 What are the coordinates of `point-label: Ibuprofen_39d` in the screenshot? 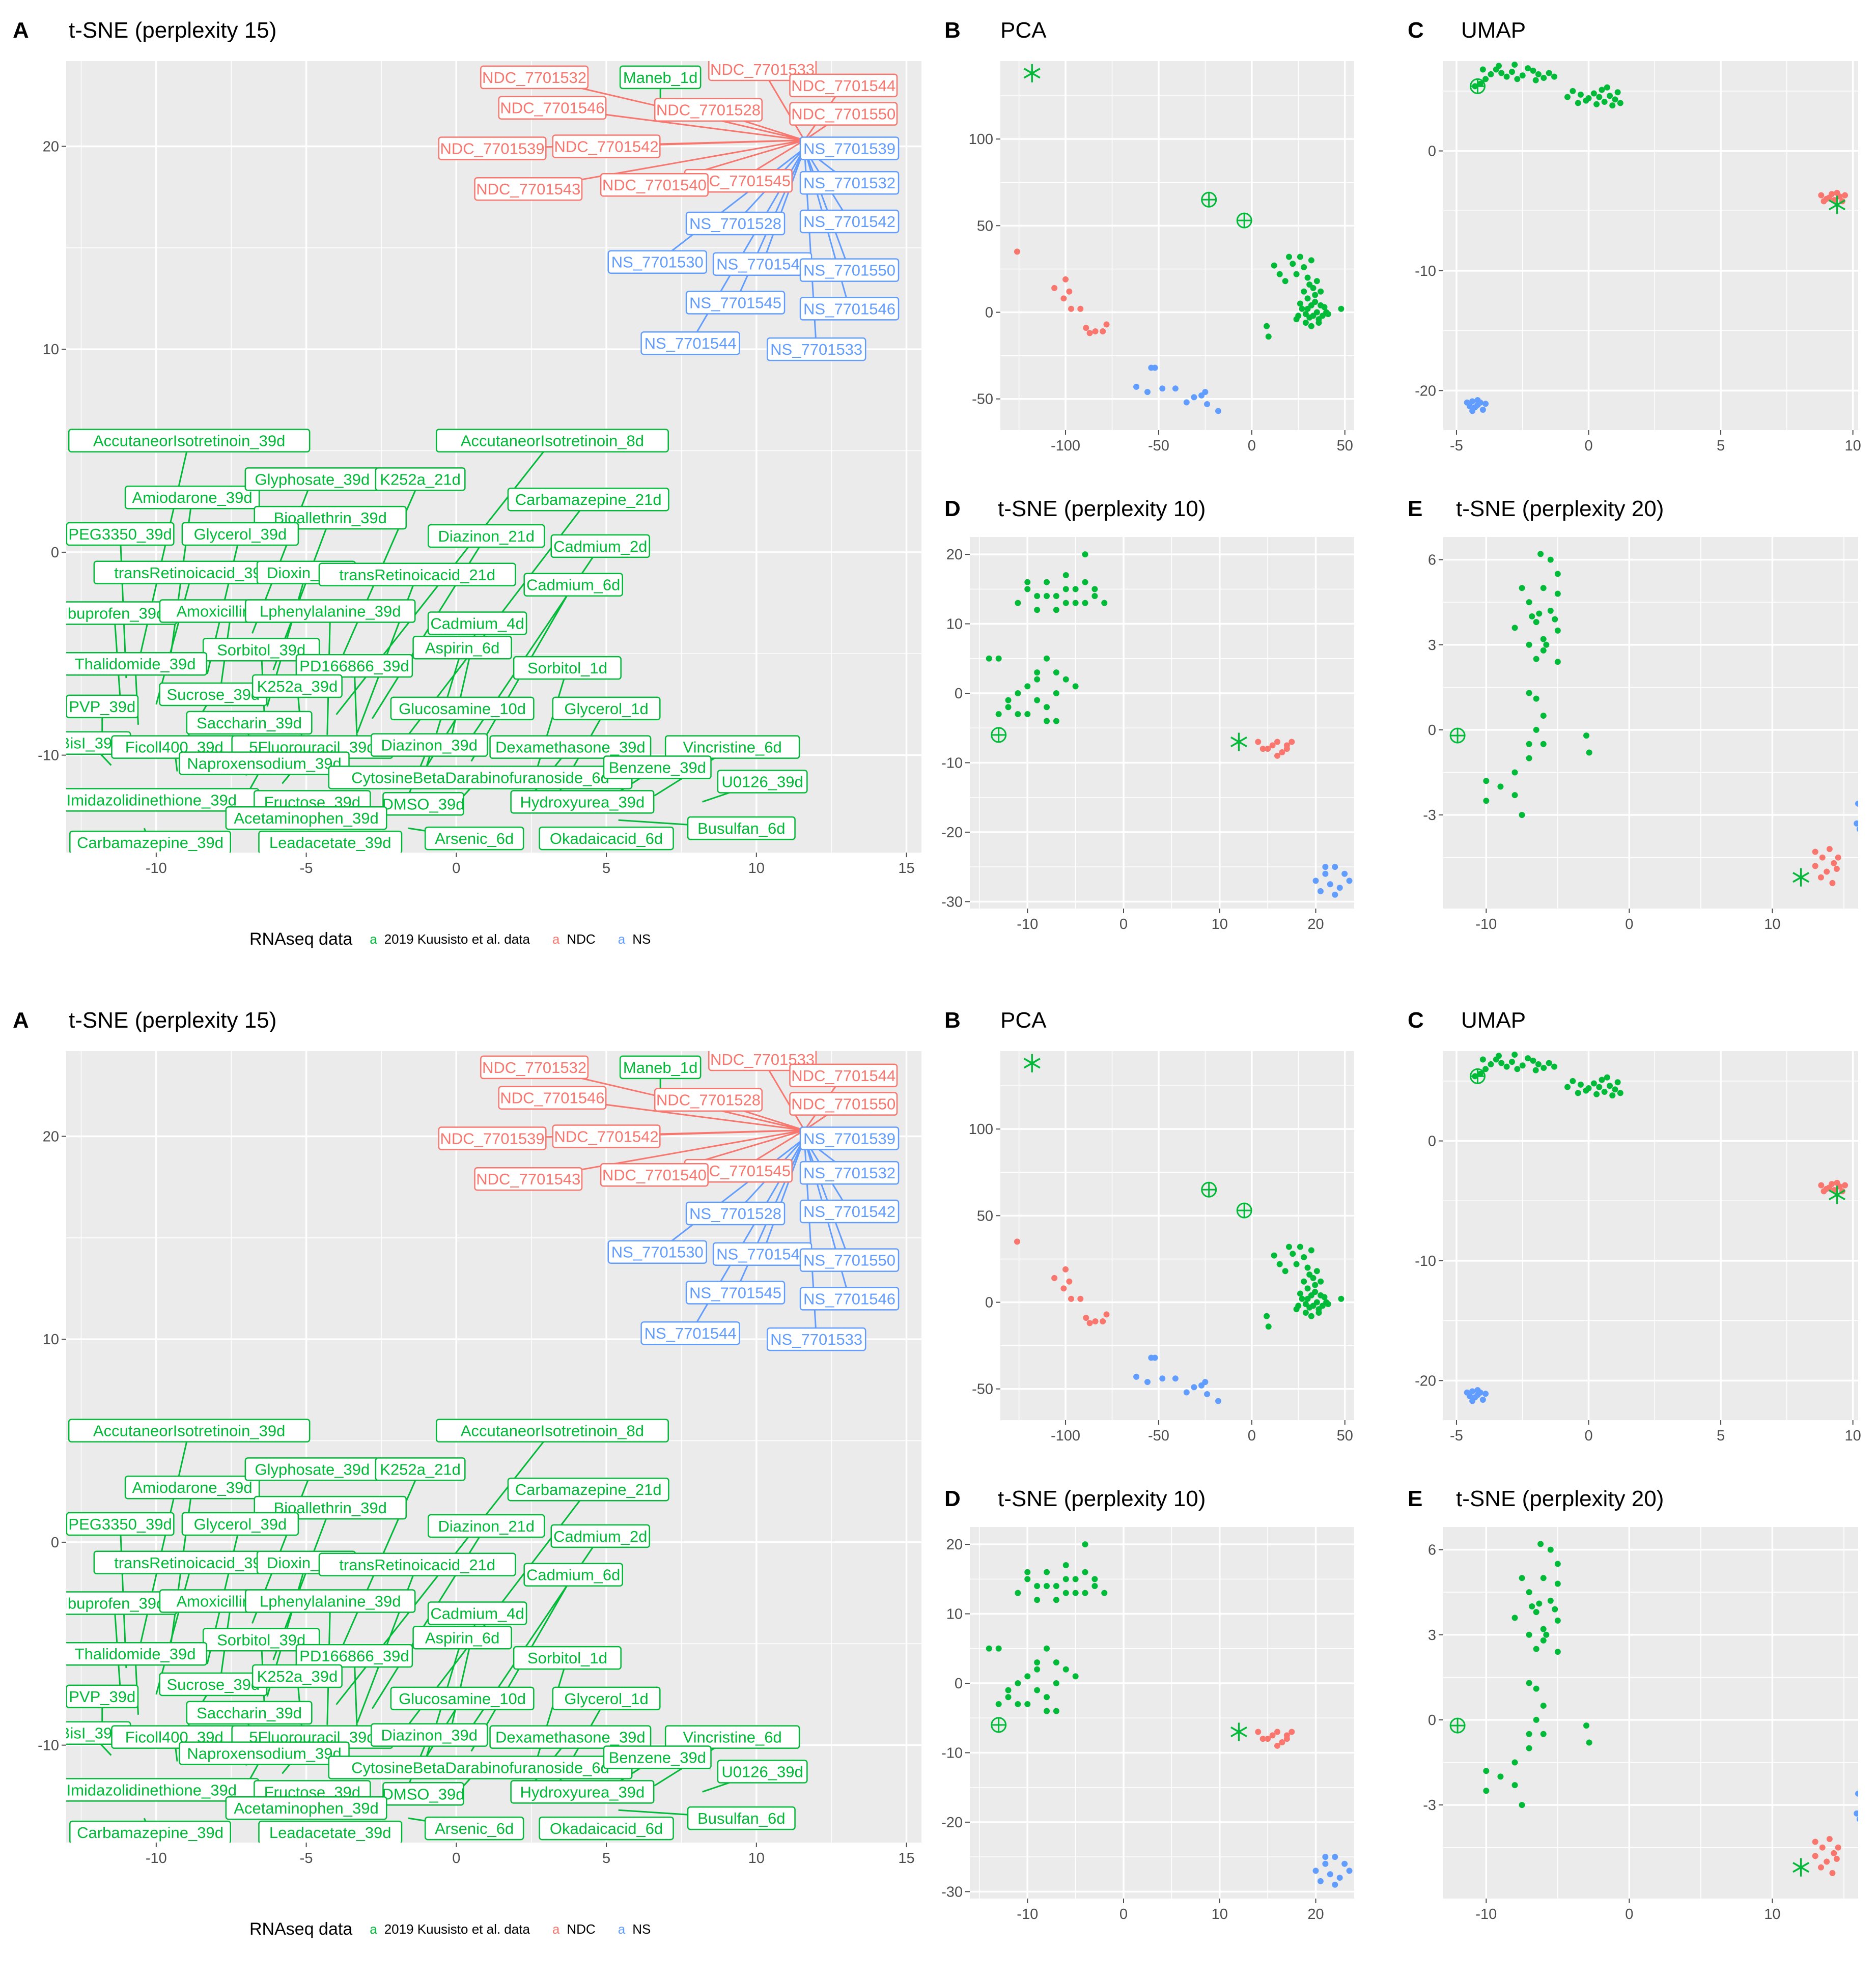 It's located at (114, 614).